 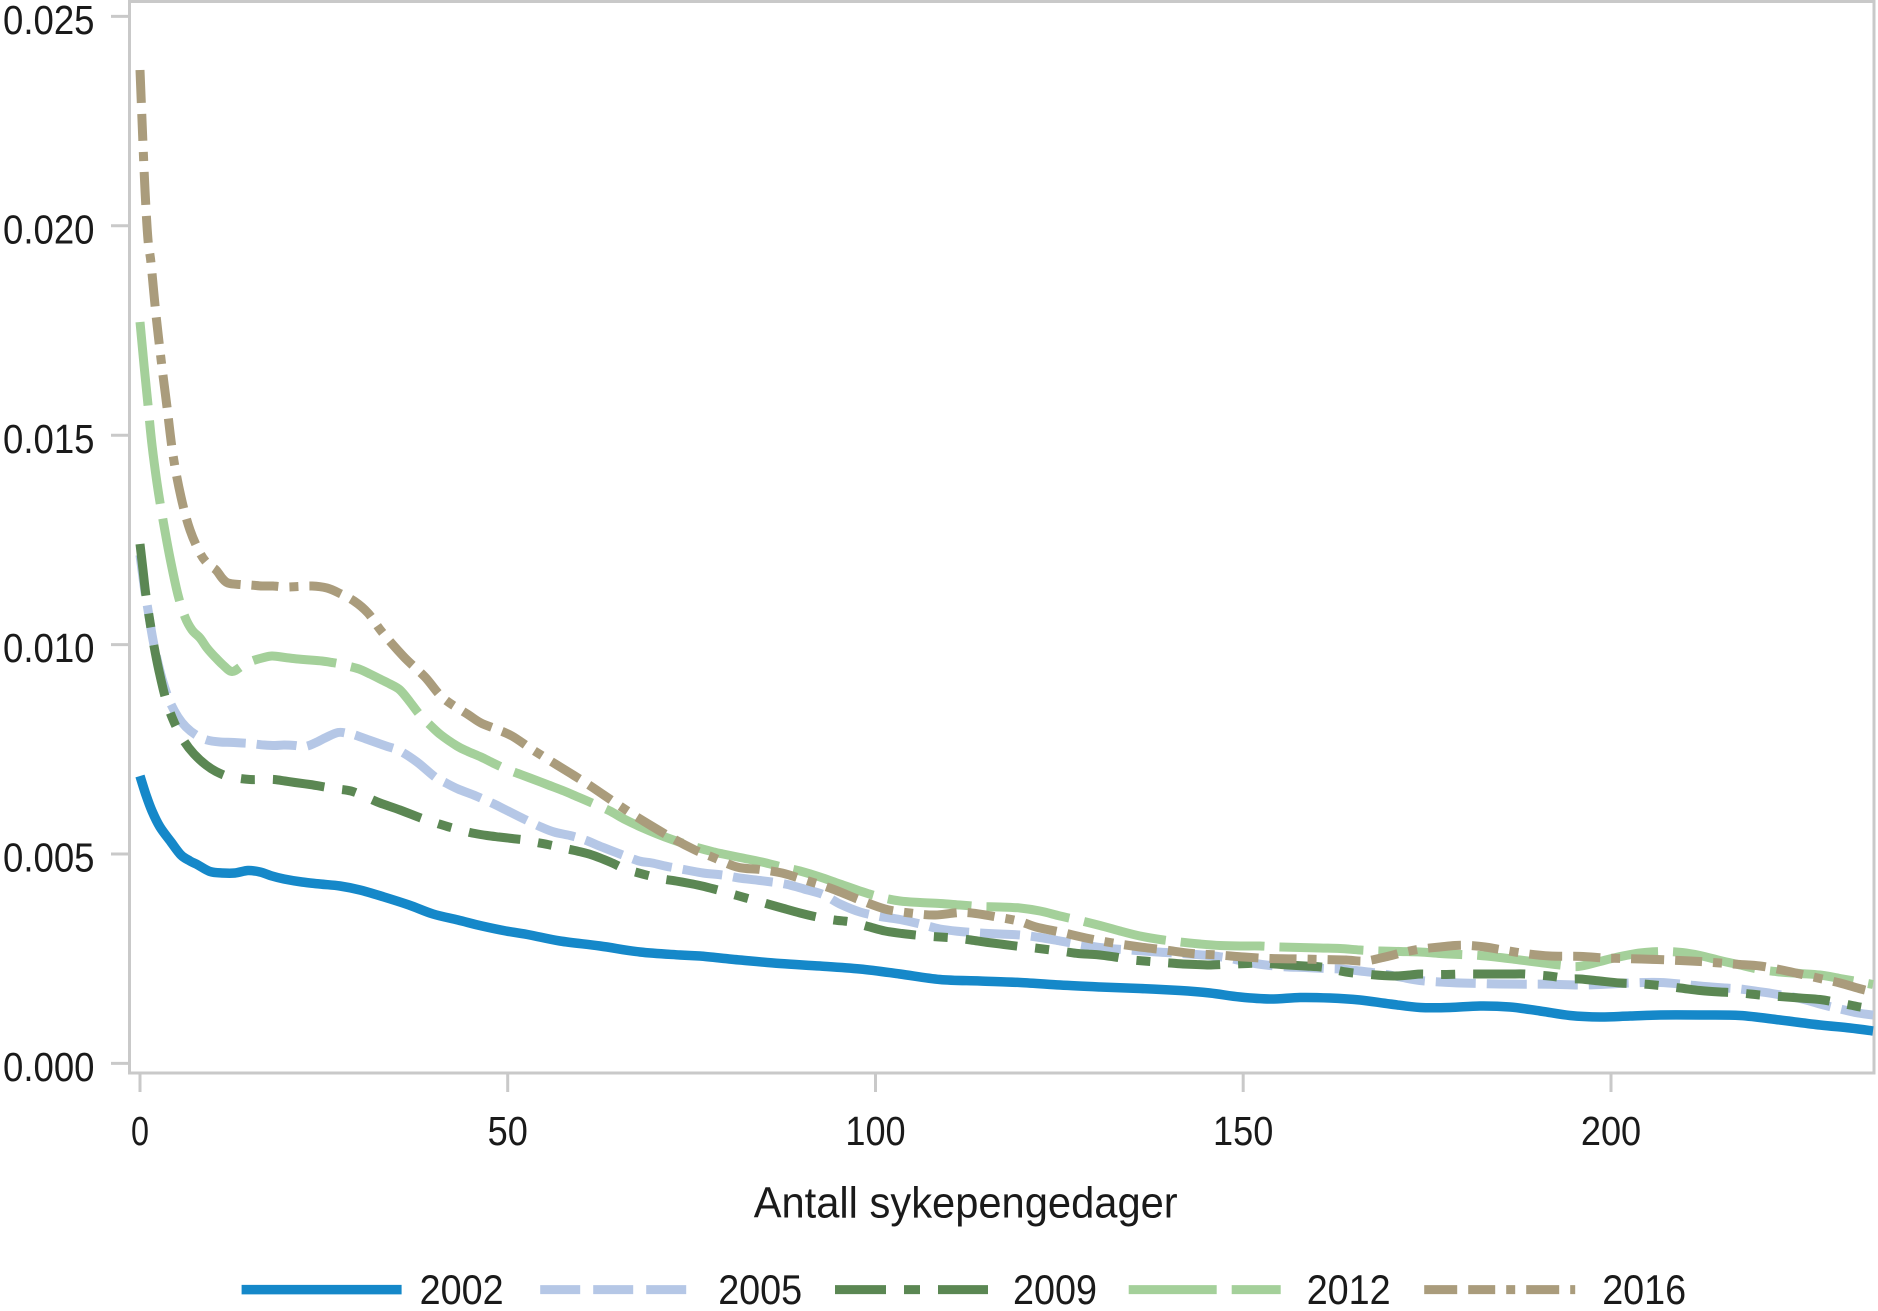 What do you see at coordinates (1349, 1288) in the screenshot?
I see `svg-text: 2012` at bounding box center [1349, 1288].